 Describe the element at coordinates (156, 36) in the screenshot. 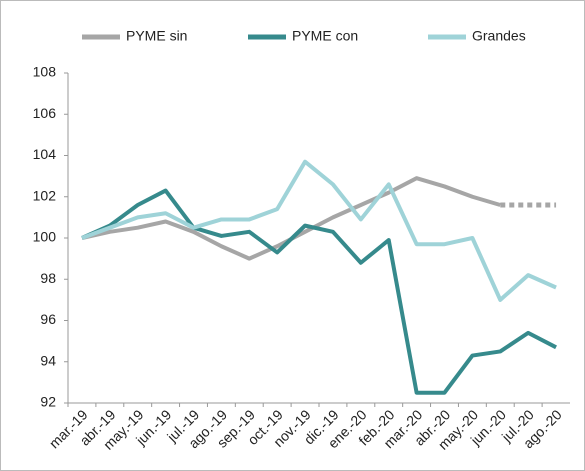

I see `legend-label: PYME sin` at that location.